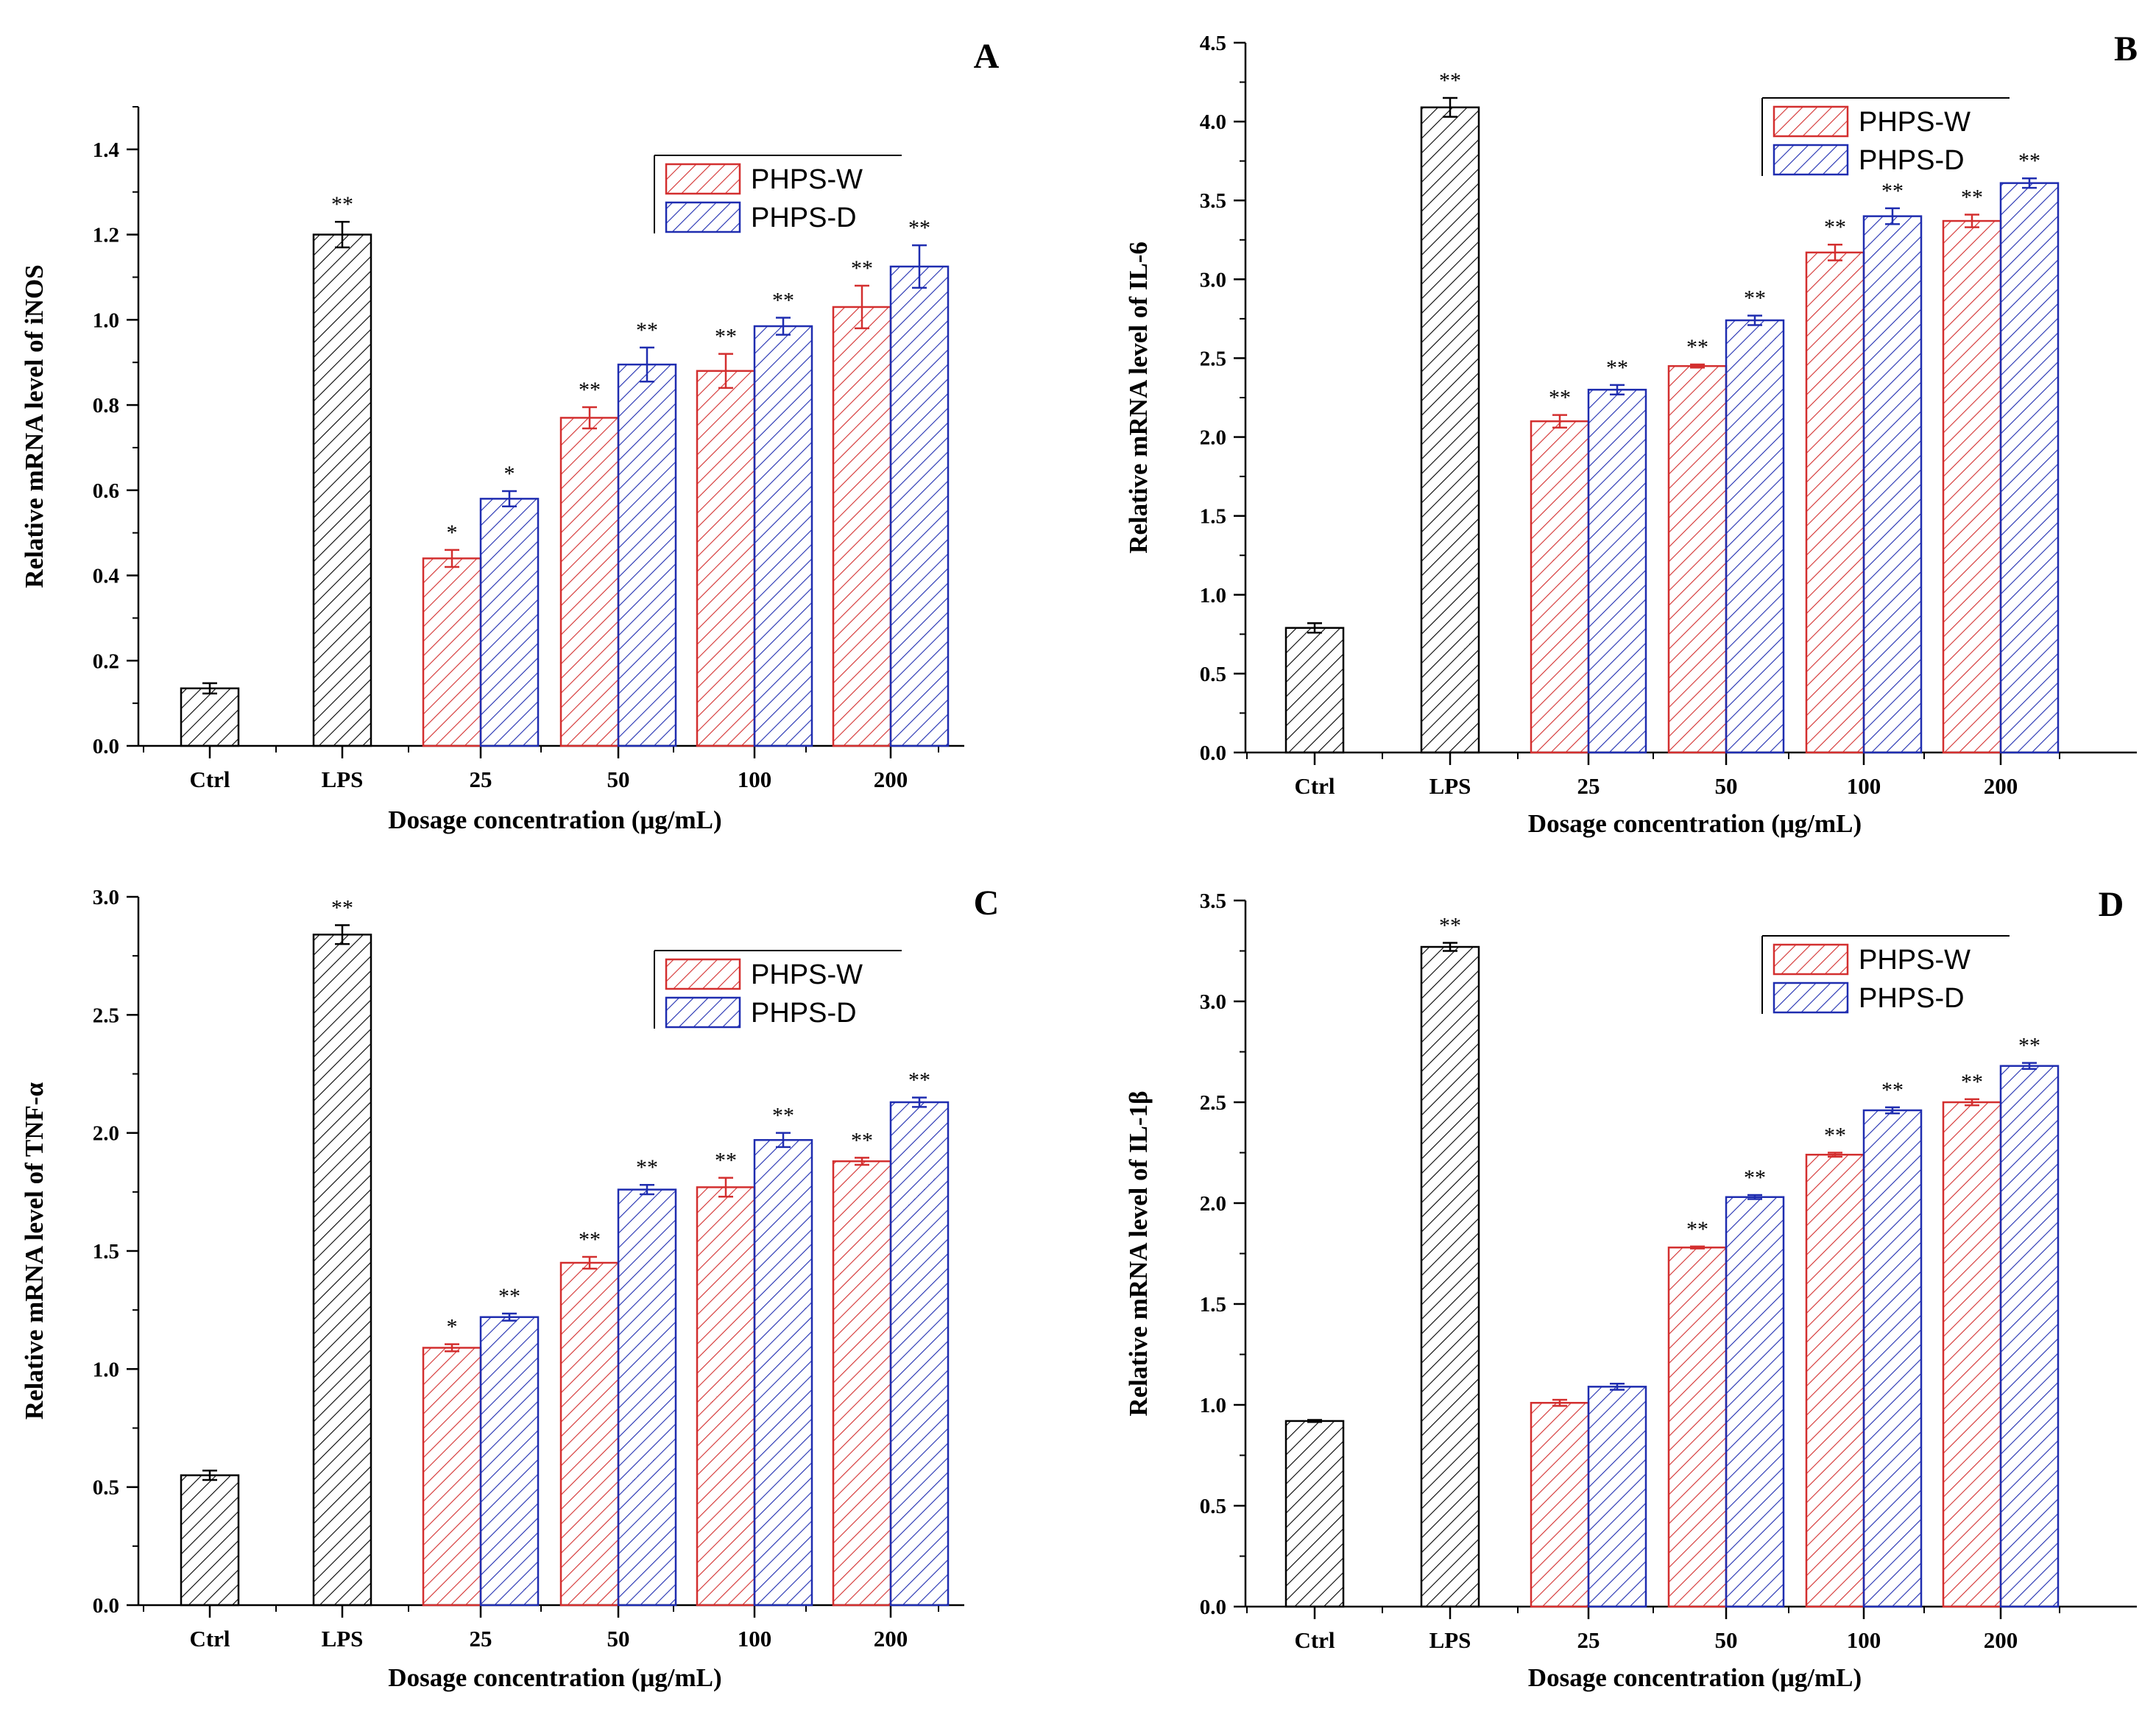 This screenshot has width=2156, height=1720. Describe the element at coordinates (1810, 121) in the screenshot. I see `legend-swatch-phps-w` at that location.